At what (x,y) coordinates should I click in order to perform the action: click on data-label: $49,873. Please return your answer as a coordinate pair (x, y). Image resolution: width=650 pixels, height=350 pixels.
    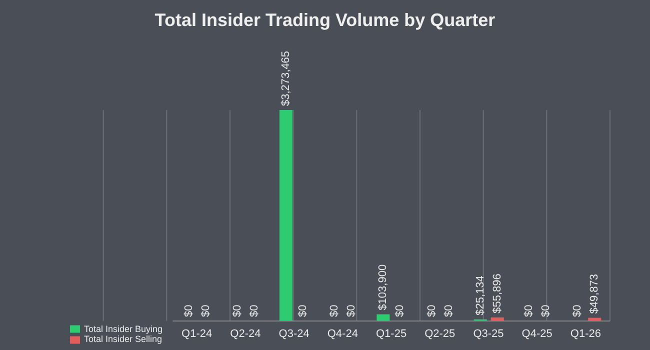
    Looking at the image, I should click on (594, 294).